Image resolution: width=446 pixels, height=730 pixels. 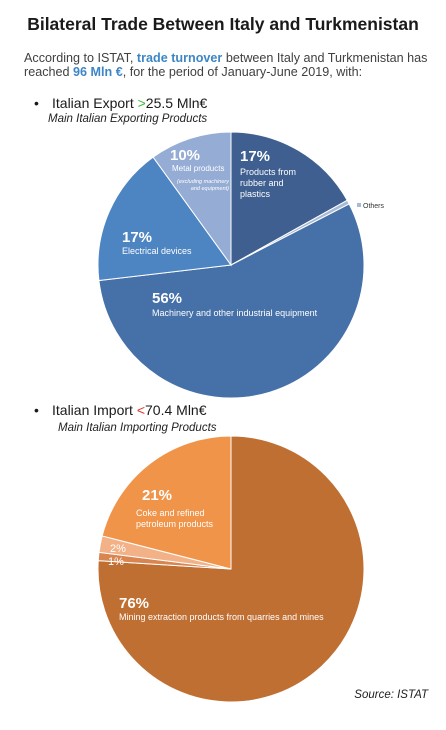 What do you see at coordinates (391, 695) in the screenshot?
I see `source-note: Source: ISTAT` at bounding box center [391, 695].